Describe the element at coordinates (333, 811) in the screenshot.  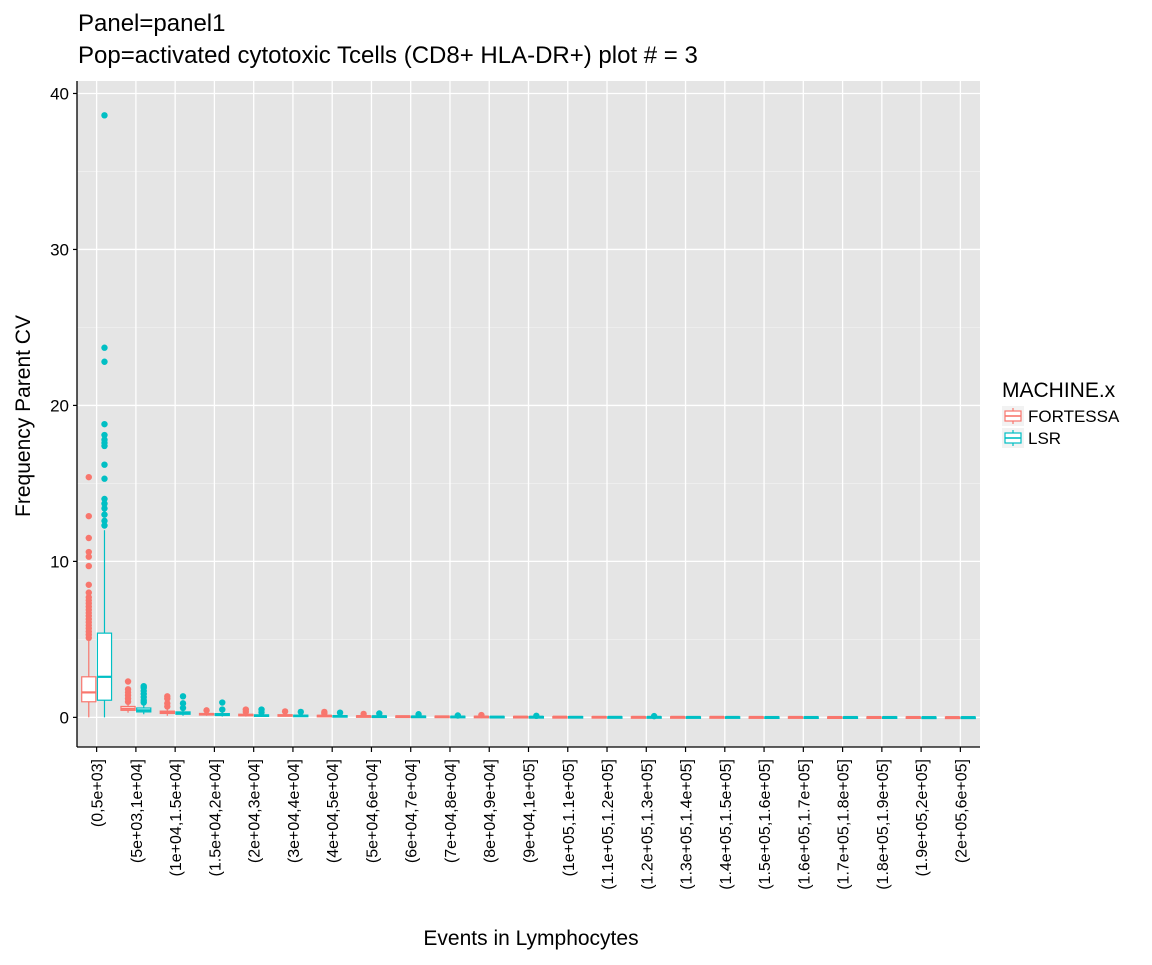
I see `x-tick-label: (4e+04,5e+04]` at that location.